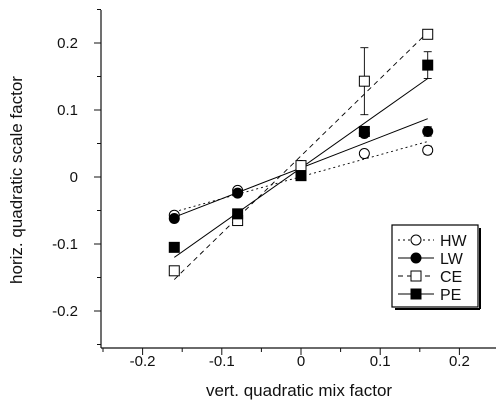 The width and height of the screenshot is (496, 407). I want to click on legend-label-hw: HW, so click(454, 241).